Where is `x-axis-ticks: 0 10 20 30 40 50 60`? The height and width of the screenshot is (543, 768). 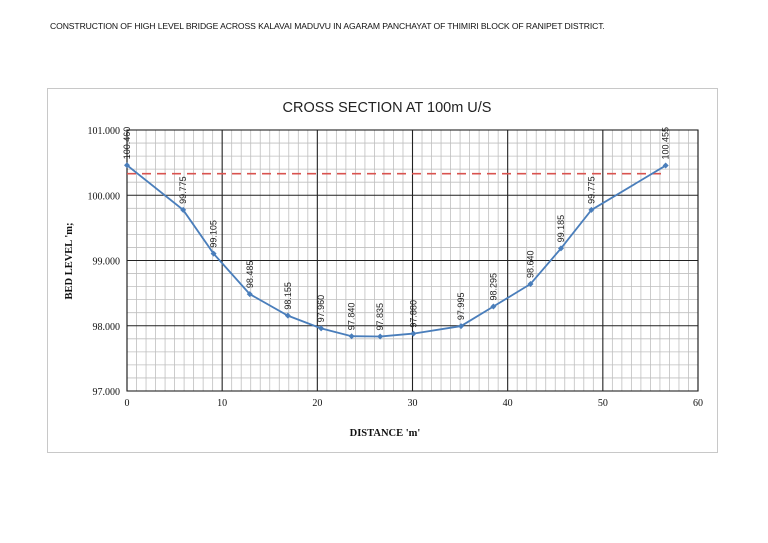
x-axis-ticks: 0 10 20 30 40 50 60 is located at coordinates (414, 403).